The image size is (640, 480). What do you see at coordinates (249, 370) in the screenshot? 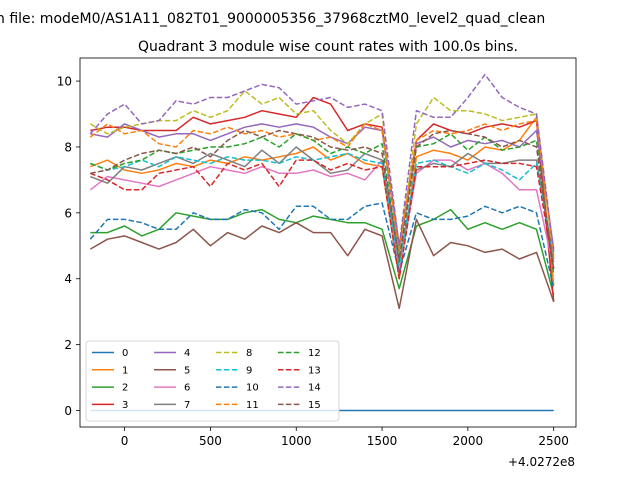
I see `legend-label-9: 9` at bounding box center [249, 370].